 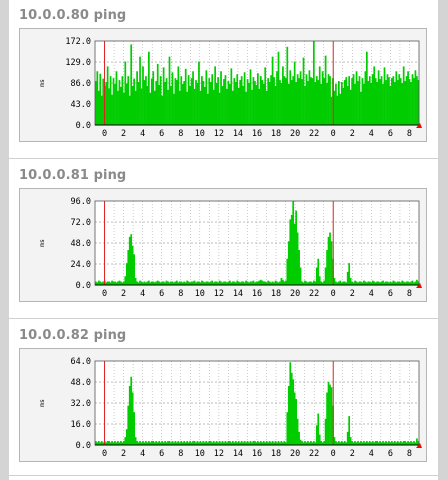 What do you see at coordinates (276, 134) in the screenshot?
I see `x-tick-label: 18` at bounding box center [276, 134].